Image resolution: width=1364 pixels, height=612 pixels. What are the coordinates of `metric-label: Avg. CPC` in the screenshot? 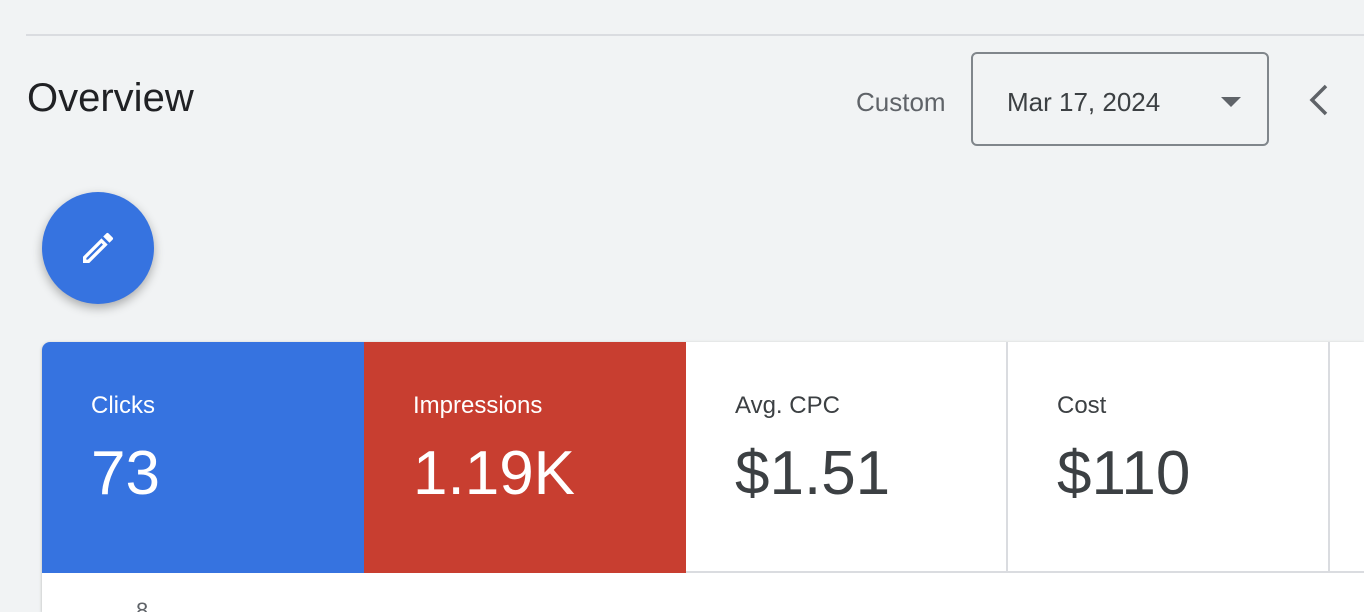 It's located at (787, 405).